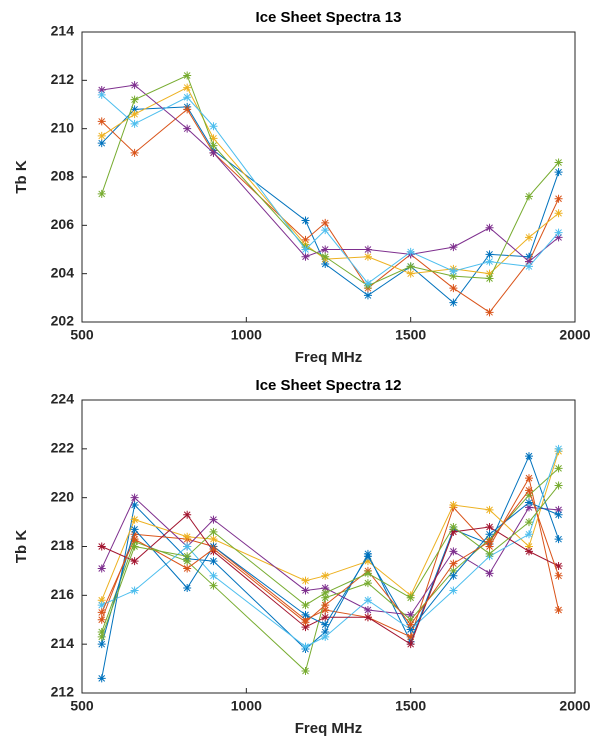  Describe the element at coordinates (63, 321) in the screenshot. I see `y-tick-label: 202` at that location.